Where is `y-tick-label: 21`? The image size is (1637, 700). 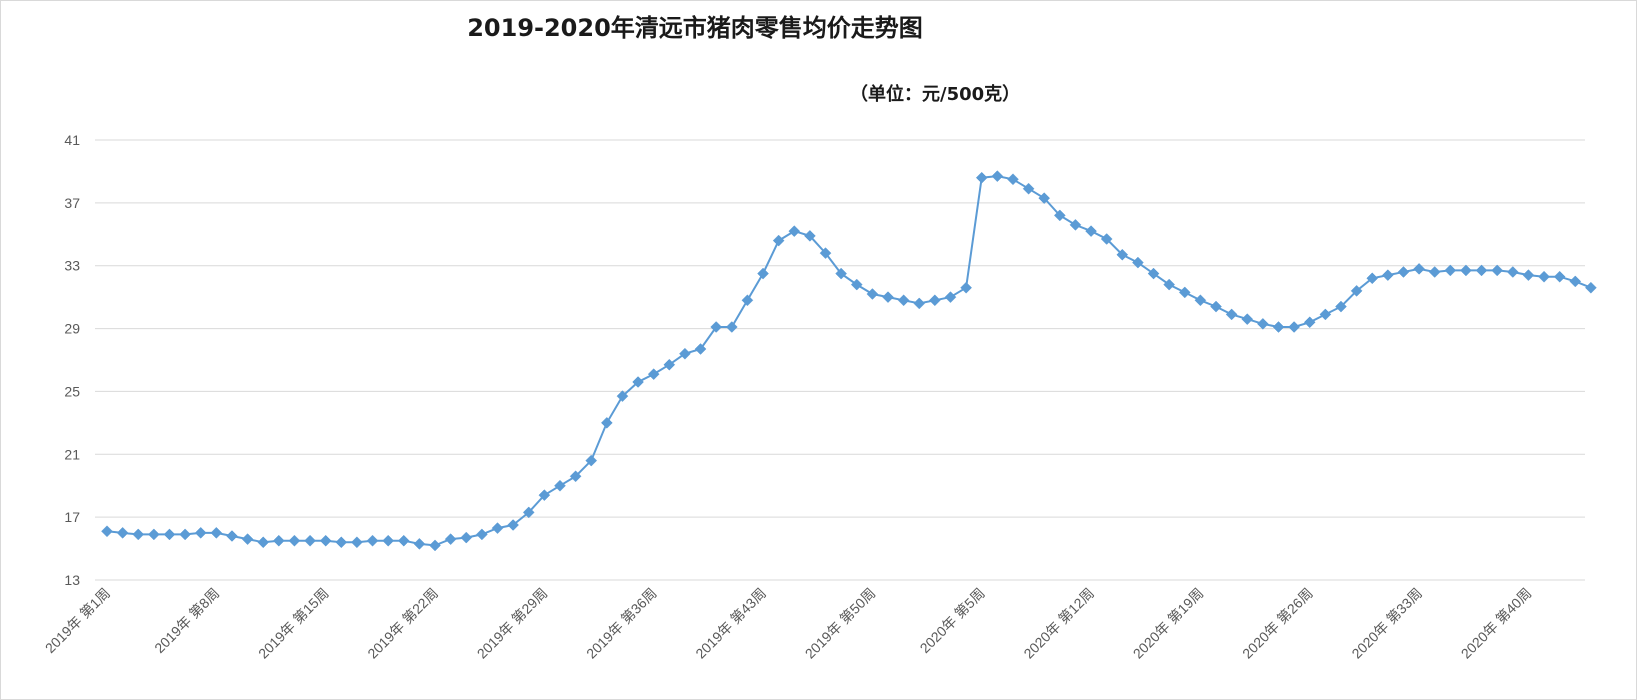 y-tick-label: 21 is located at coordinates (72, 454).